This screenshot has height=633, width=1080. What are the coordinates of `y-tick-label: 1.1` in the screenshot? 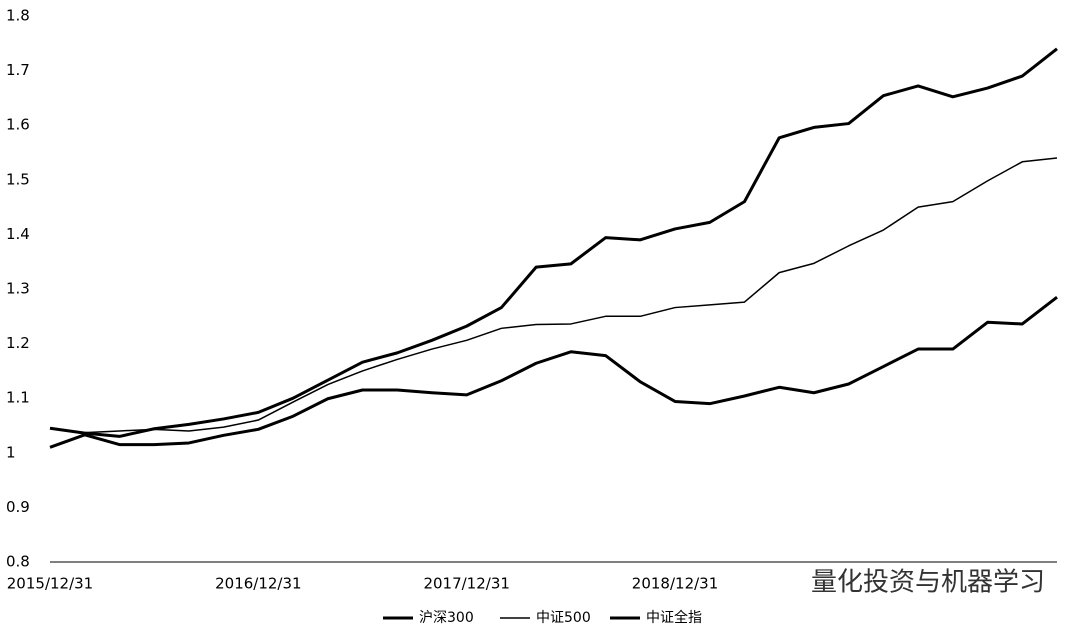 It's located at (18, 398).